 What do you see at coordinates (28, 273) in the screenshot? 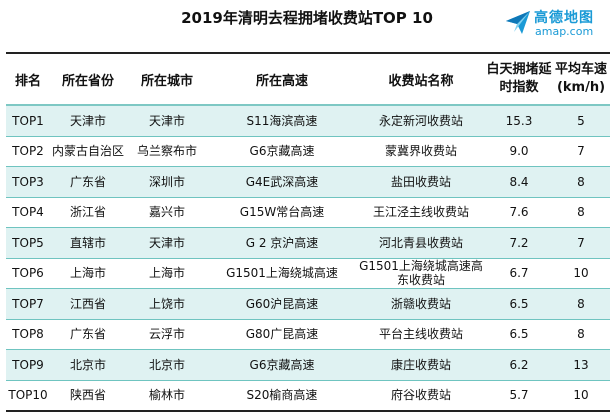
I see `cell-rank: TOP6` at bounding box center [28, 273].